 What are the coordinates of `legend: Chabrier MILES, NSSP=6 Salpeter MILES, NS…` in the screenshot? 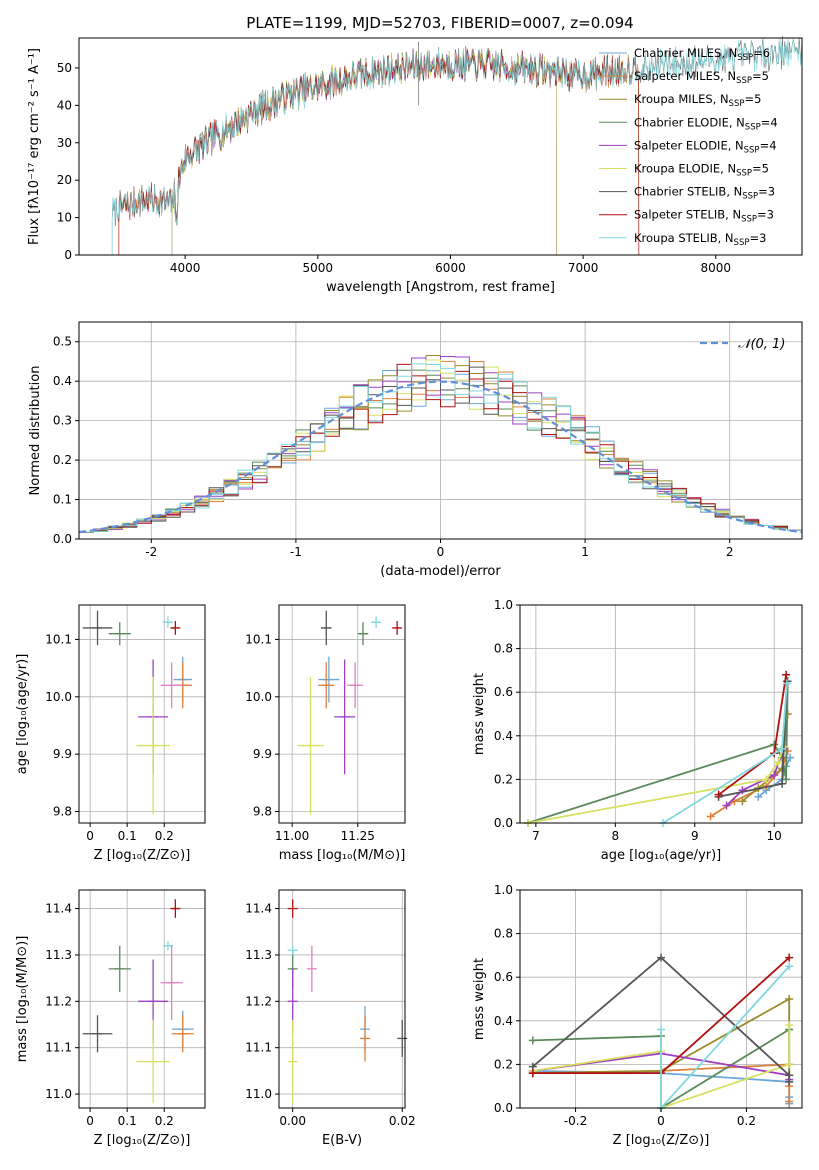 It's located at (688, 147).